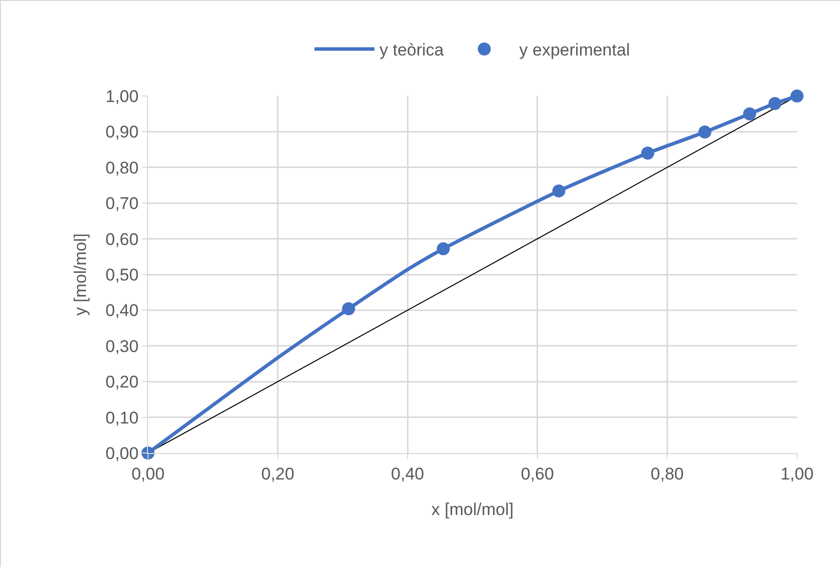  What do you see at coordinates (472, 509) in the screenshot?
I see `x-axis-title: x [mol/mol]` at bounding box center [472, 509].